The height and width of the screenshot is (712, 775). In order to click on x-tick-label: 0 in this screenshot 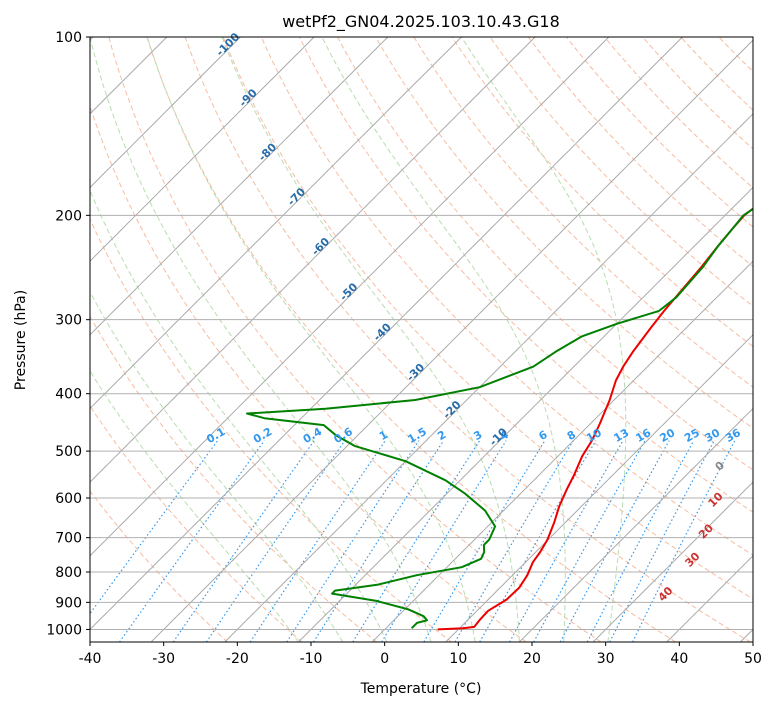, I will do `click(384, 659)`.